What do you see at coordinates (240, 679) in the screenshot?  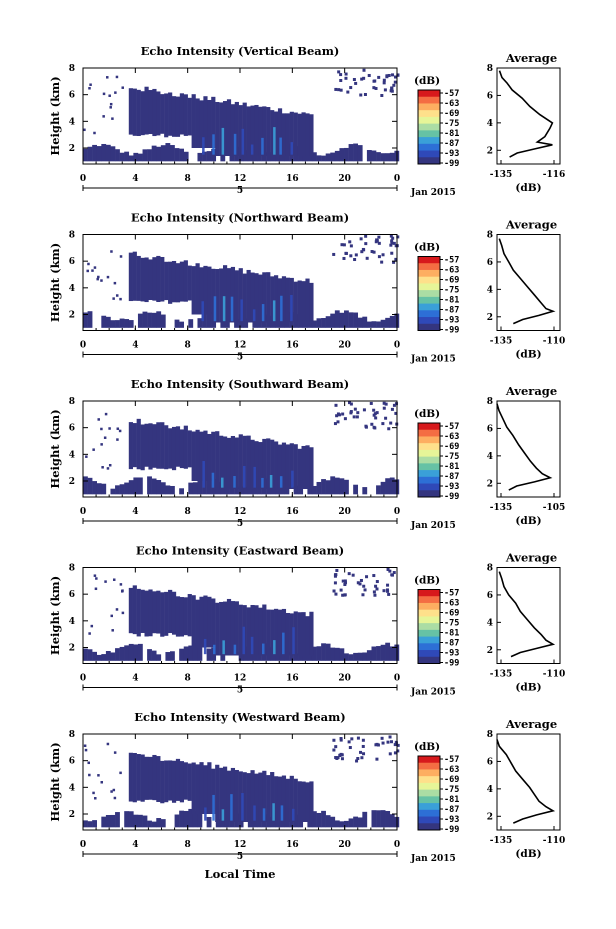 I see `x-tick-label: 12` at bounding box center [240, 679].